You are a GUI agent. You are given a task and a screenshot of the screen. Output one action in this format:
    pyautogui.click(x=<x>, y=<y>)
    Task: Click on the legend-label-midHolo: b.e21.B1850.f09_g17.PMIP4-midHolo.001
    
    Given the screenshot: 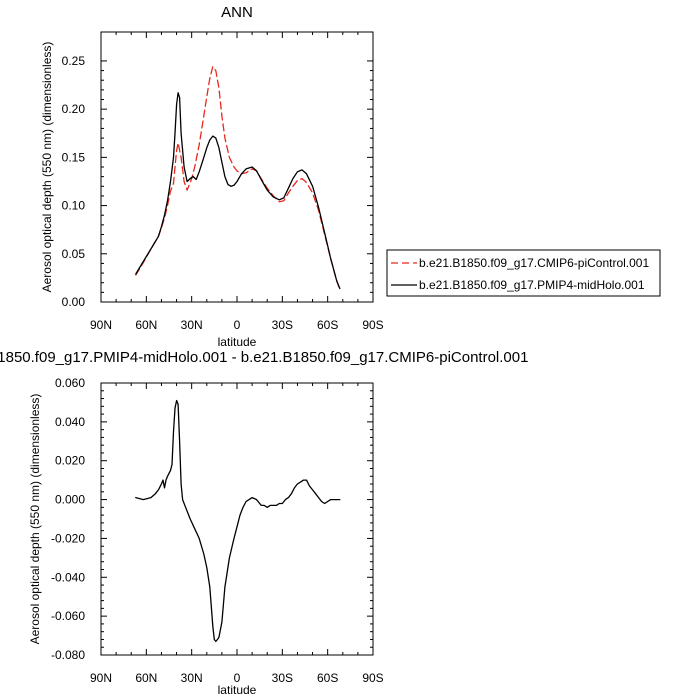 What is the action you would take?
    pyautogui.click(x=532, y=285)
    